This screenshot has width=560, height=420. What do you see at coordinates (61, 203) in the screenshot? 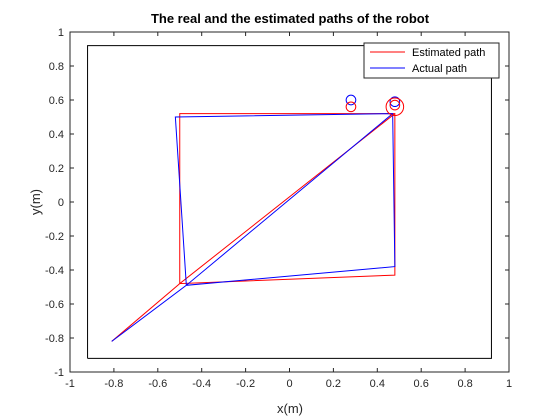
I see `y-tick-label: 0` at bounding box center [61, 203].